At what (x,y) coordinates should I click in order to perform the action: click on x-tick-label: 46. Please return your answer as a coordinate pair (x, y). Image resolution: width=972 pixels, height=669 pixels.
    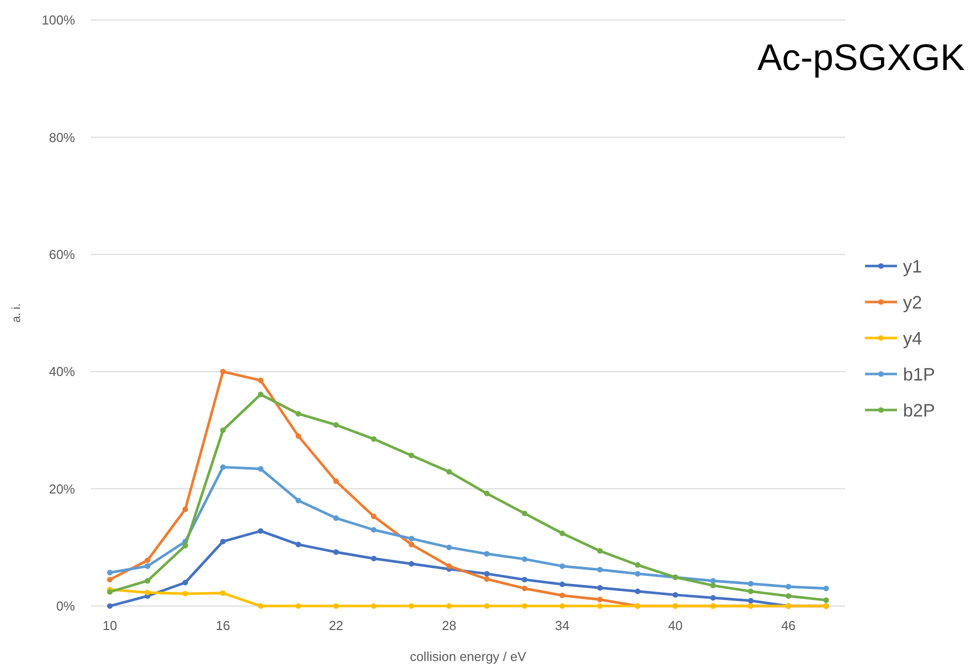
    Looking at the image, I should click on (788, 625).